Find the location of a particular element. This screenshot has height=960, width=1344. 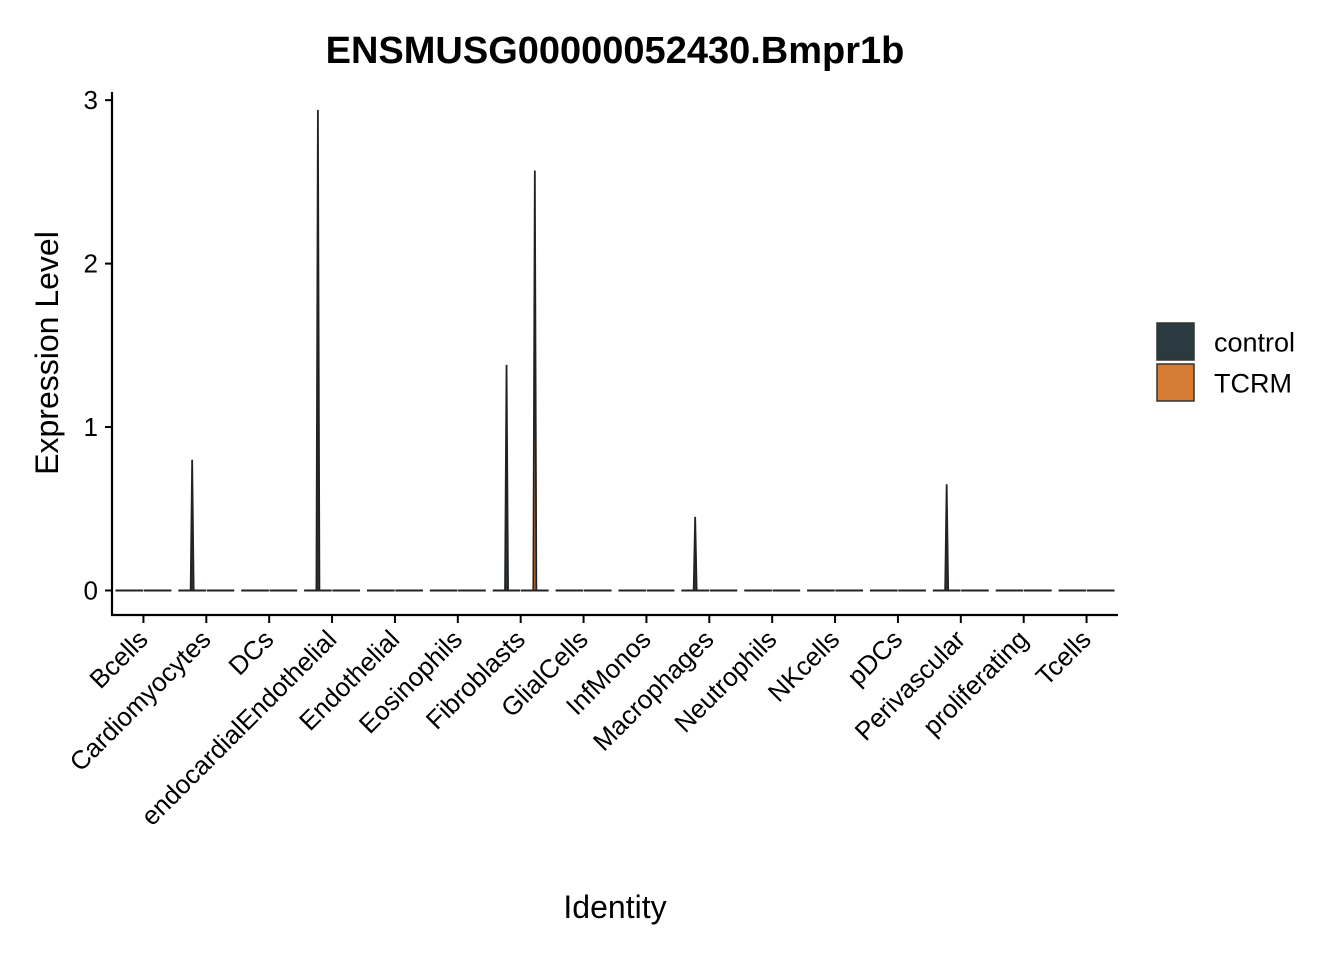

legend-key-TCRM is located at coordinates (1175, 382).